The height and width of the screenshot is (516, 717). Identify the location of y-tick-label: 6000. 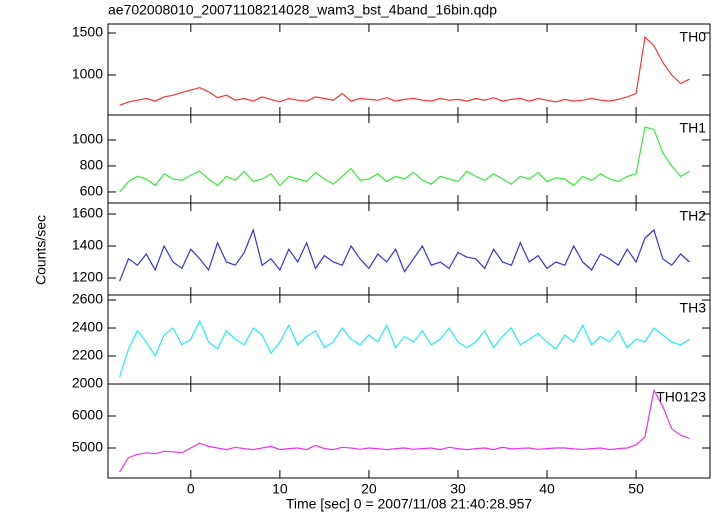
(87, 415).